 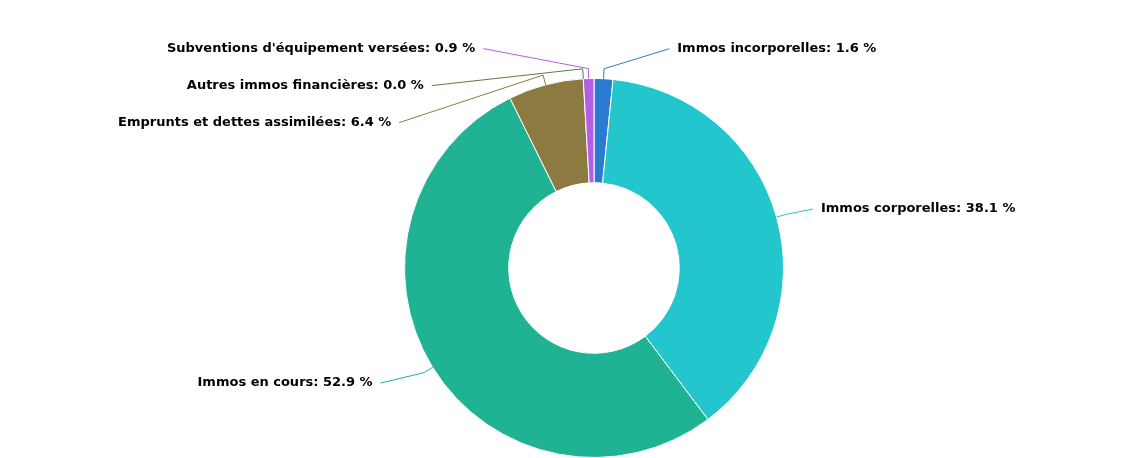 What do you see at coordinates (296, 47) in the screenshot?
I see `slice-label: Subventions d'équipement versées` at bounding box center [296, 47].